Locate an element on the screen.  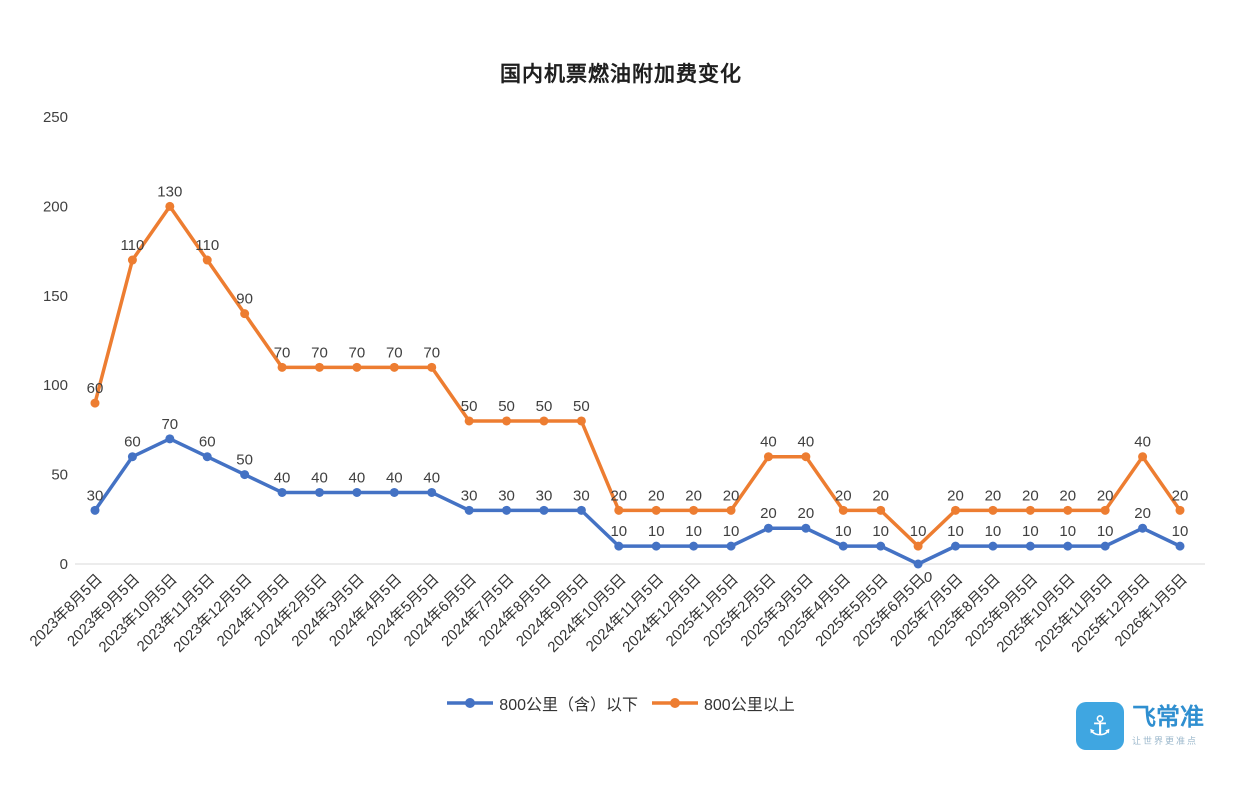
data-label-series-0: 50 is located at coordinates (244, 460).